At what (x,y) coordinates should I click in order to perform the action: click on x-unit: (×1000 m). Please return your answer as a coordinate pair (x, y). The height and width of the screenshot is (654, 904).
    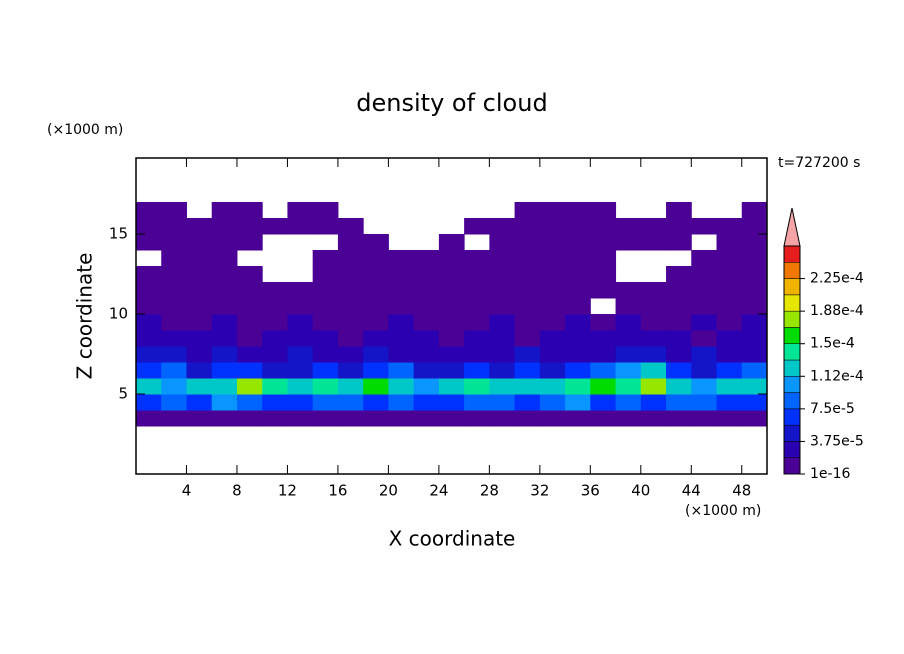
    Looking at the image, I should click on (723, 511).